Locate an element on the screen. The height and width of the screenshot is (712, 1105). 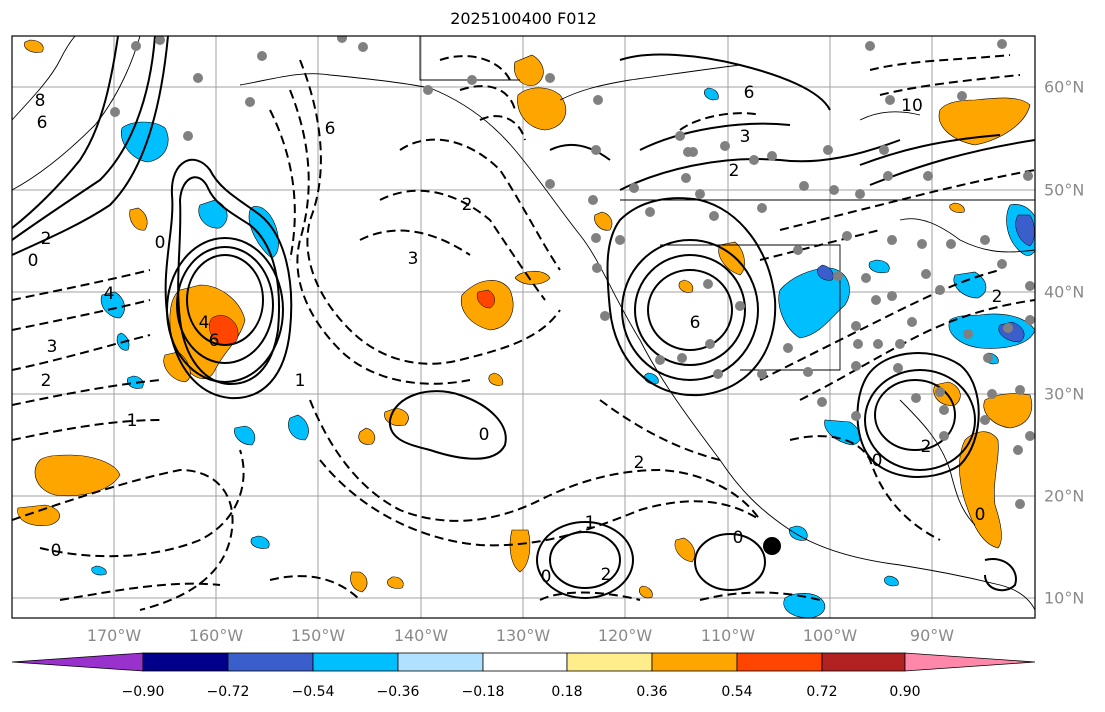
location-marker is located at coordinates (772, 546).